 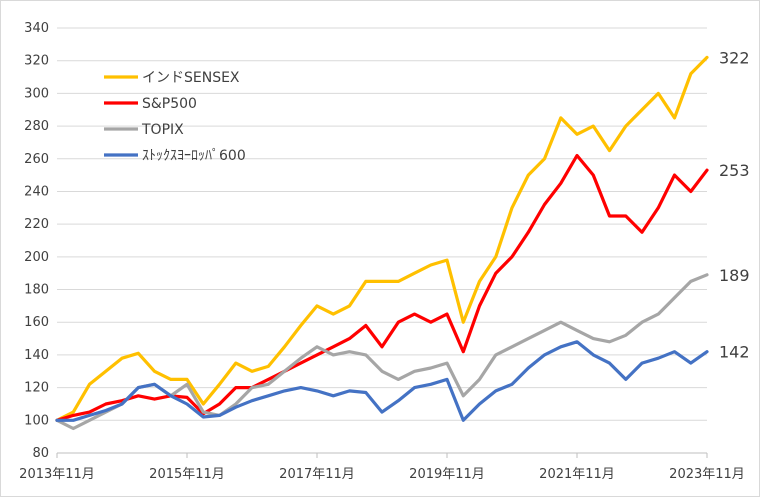 I want to click on end-value-label: 189, so click(x=734, y=275).